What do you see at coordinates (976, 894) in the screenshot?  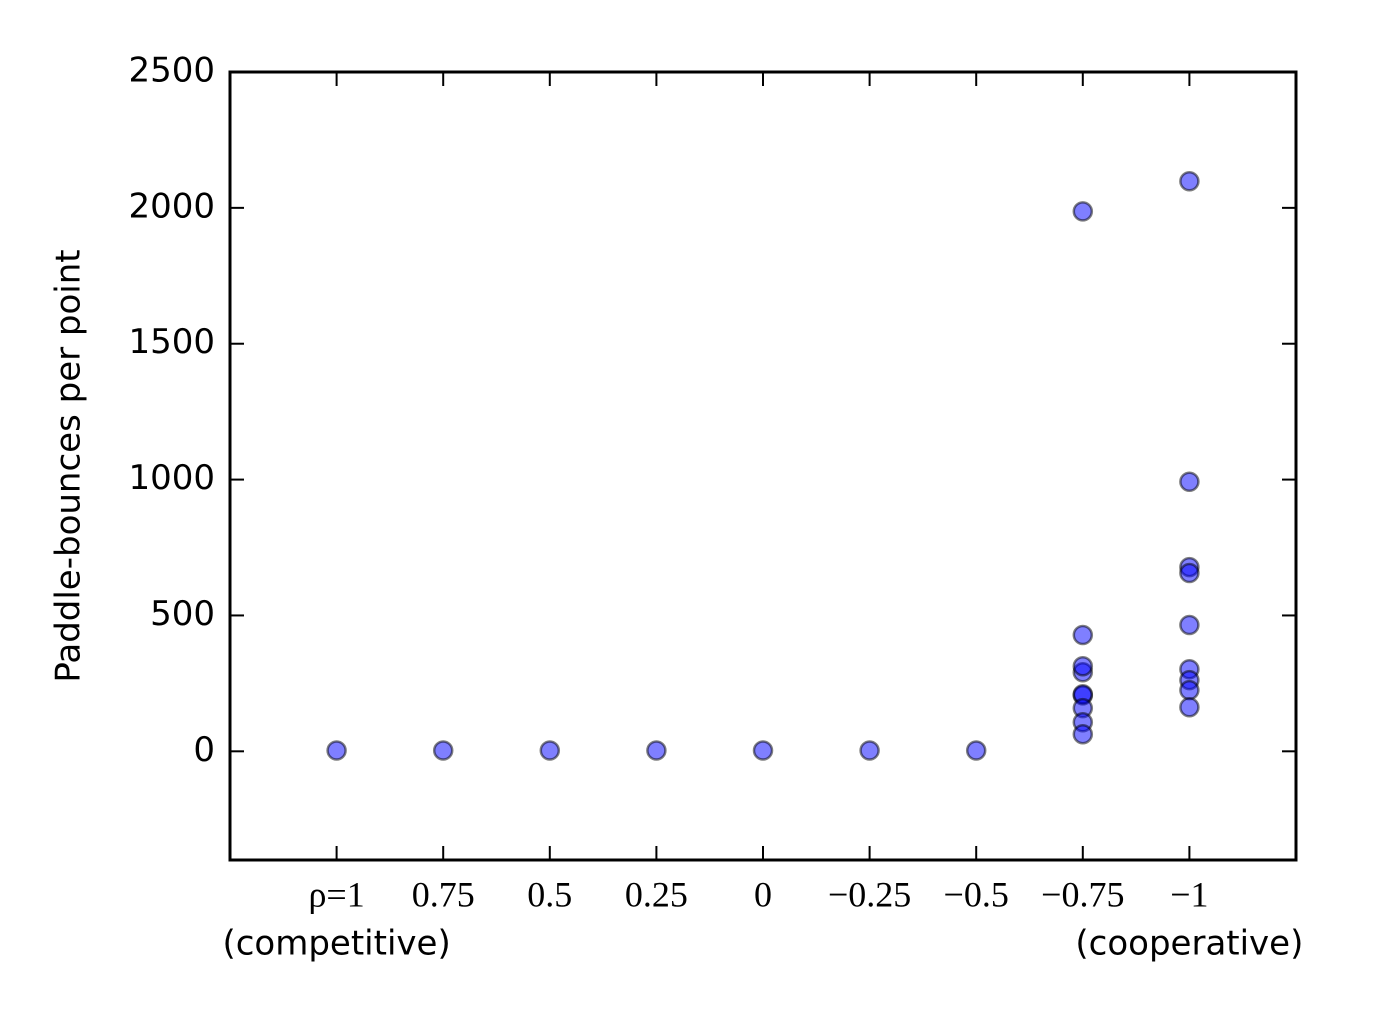 I see `x-tick-label: −0.5` at bounding box center [976, 894].